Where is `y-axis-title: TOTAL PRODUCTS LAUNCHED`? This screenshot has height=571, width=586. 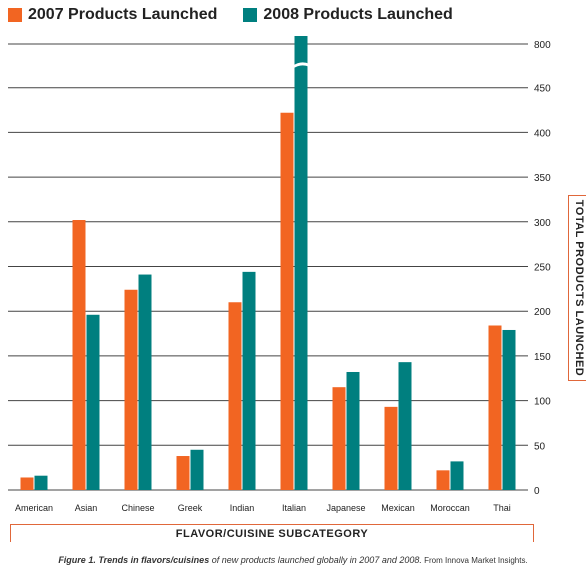 y-axis-title: TOTAL PRODUCTS LAUNCHED is located at coordinates (579, 288).